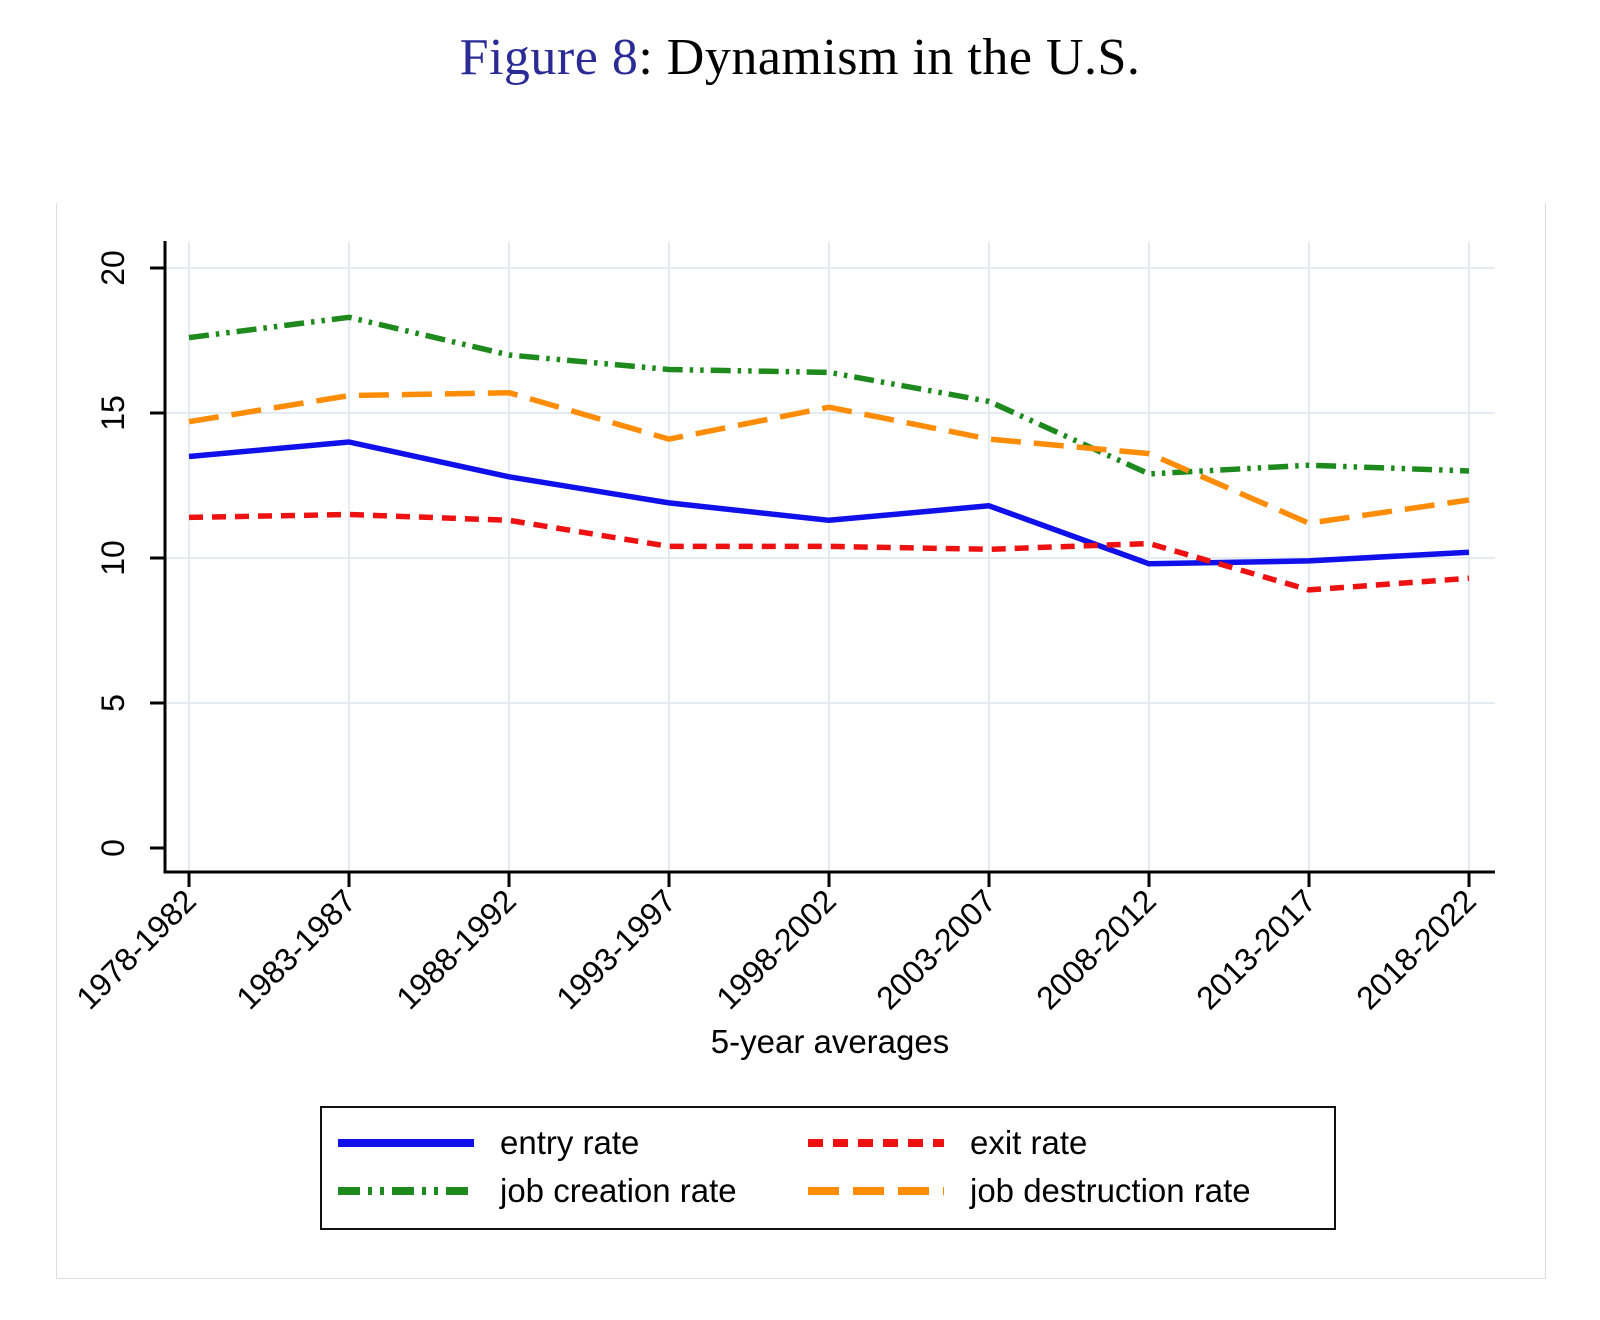  What do you see at coordinates (889, 57) in the screenshot?
I see `figure-title-text: : Dynamism in the U.S.` at bounding box center [889, 57].